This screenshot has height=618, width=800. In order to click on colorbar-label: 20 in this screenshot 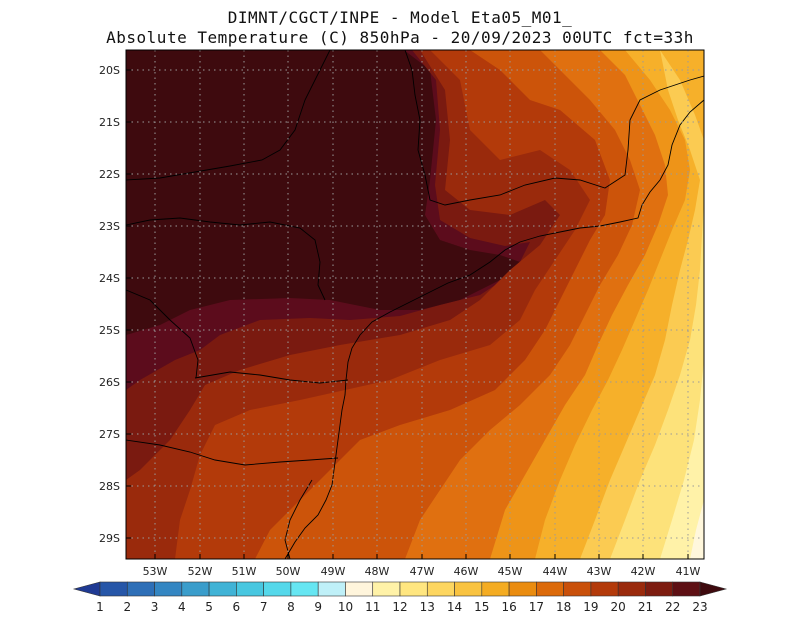, I will do `click(618, 607)`.